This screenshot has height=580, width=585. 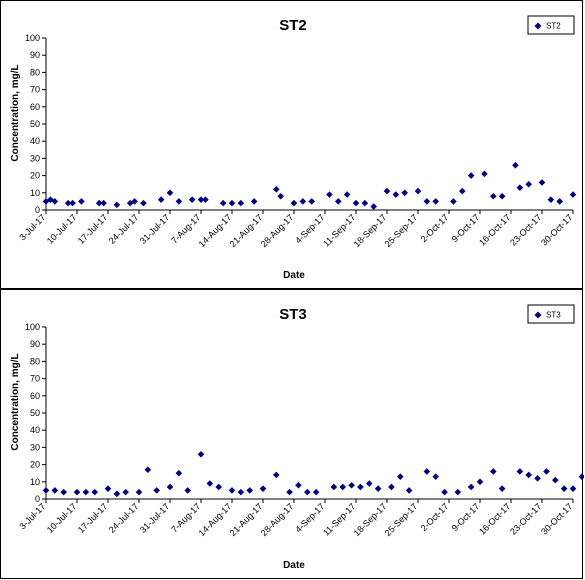 I want to click on x-tick-label: 3-Jul-17, so click(x=32, y=227).